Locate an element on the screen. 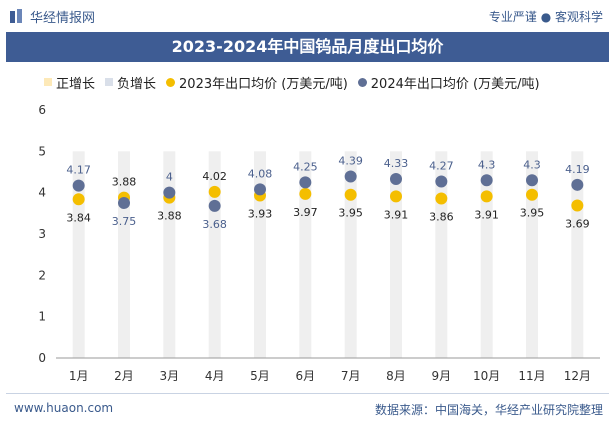 The image size is (615, 427). y-tick-label: 4 is located at coordinates (42, 193).